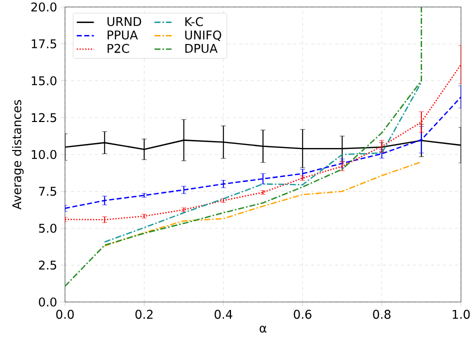  I want to click on y-tick-label: 20.0, so click(43, 7).